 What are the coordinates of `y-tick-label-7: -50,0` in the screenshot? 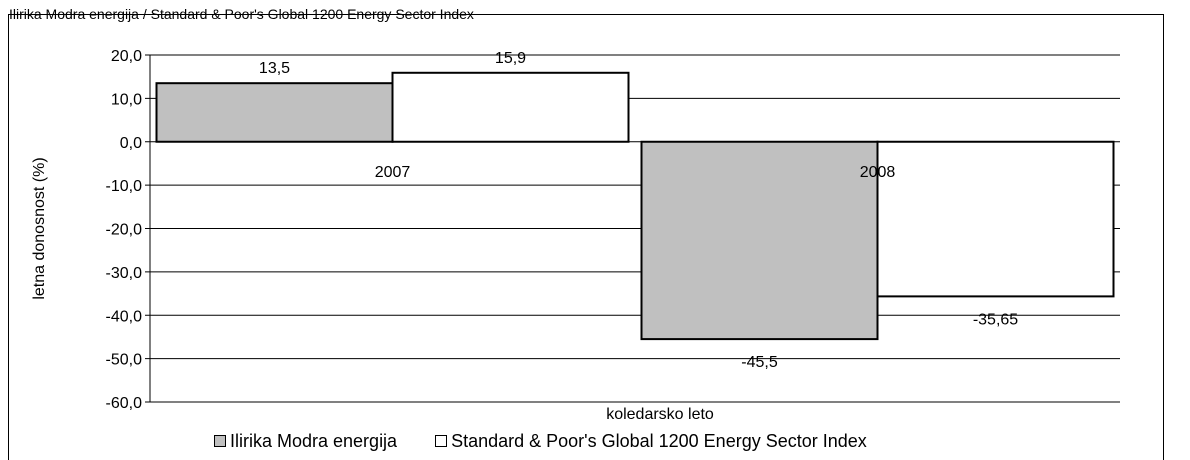 It's located at (124, 360).